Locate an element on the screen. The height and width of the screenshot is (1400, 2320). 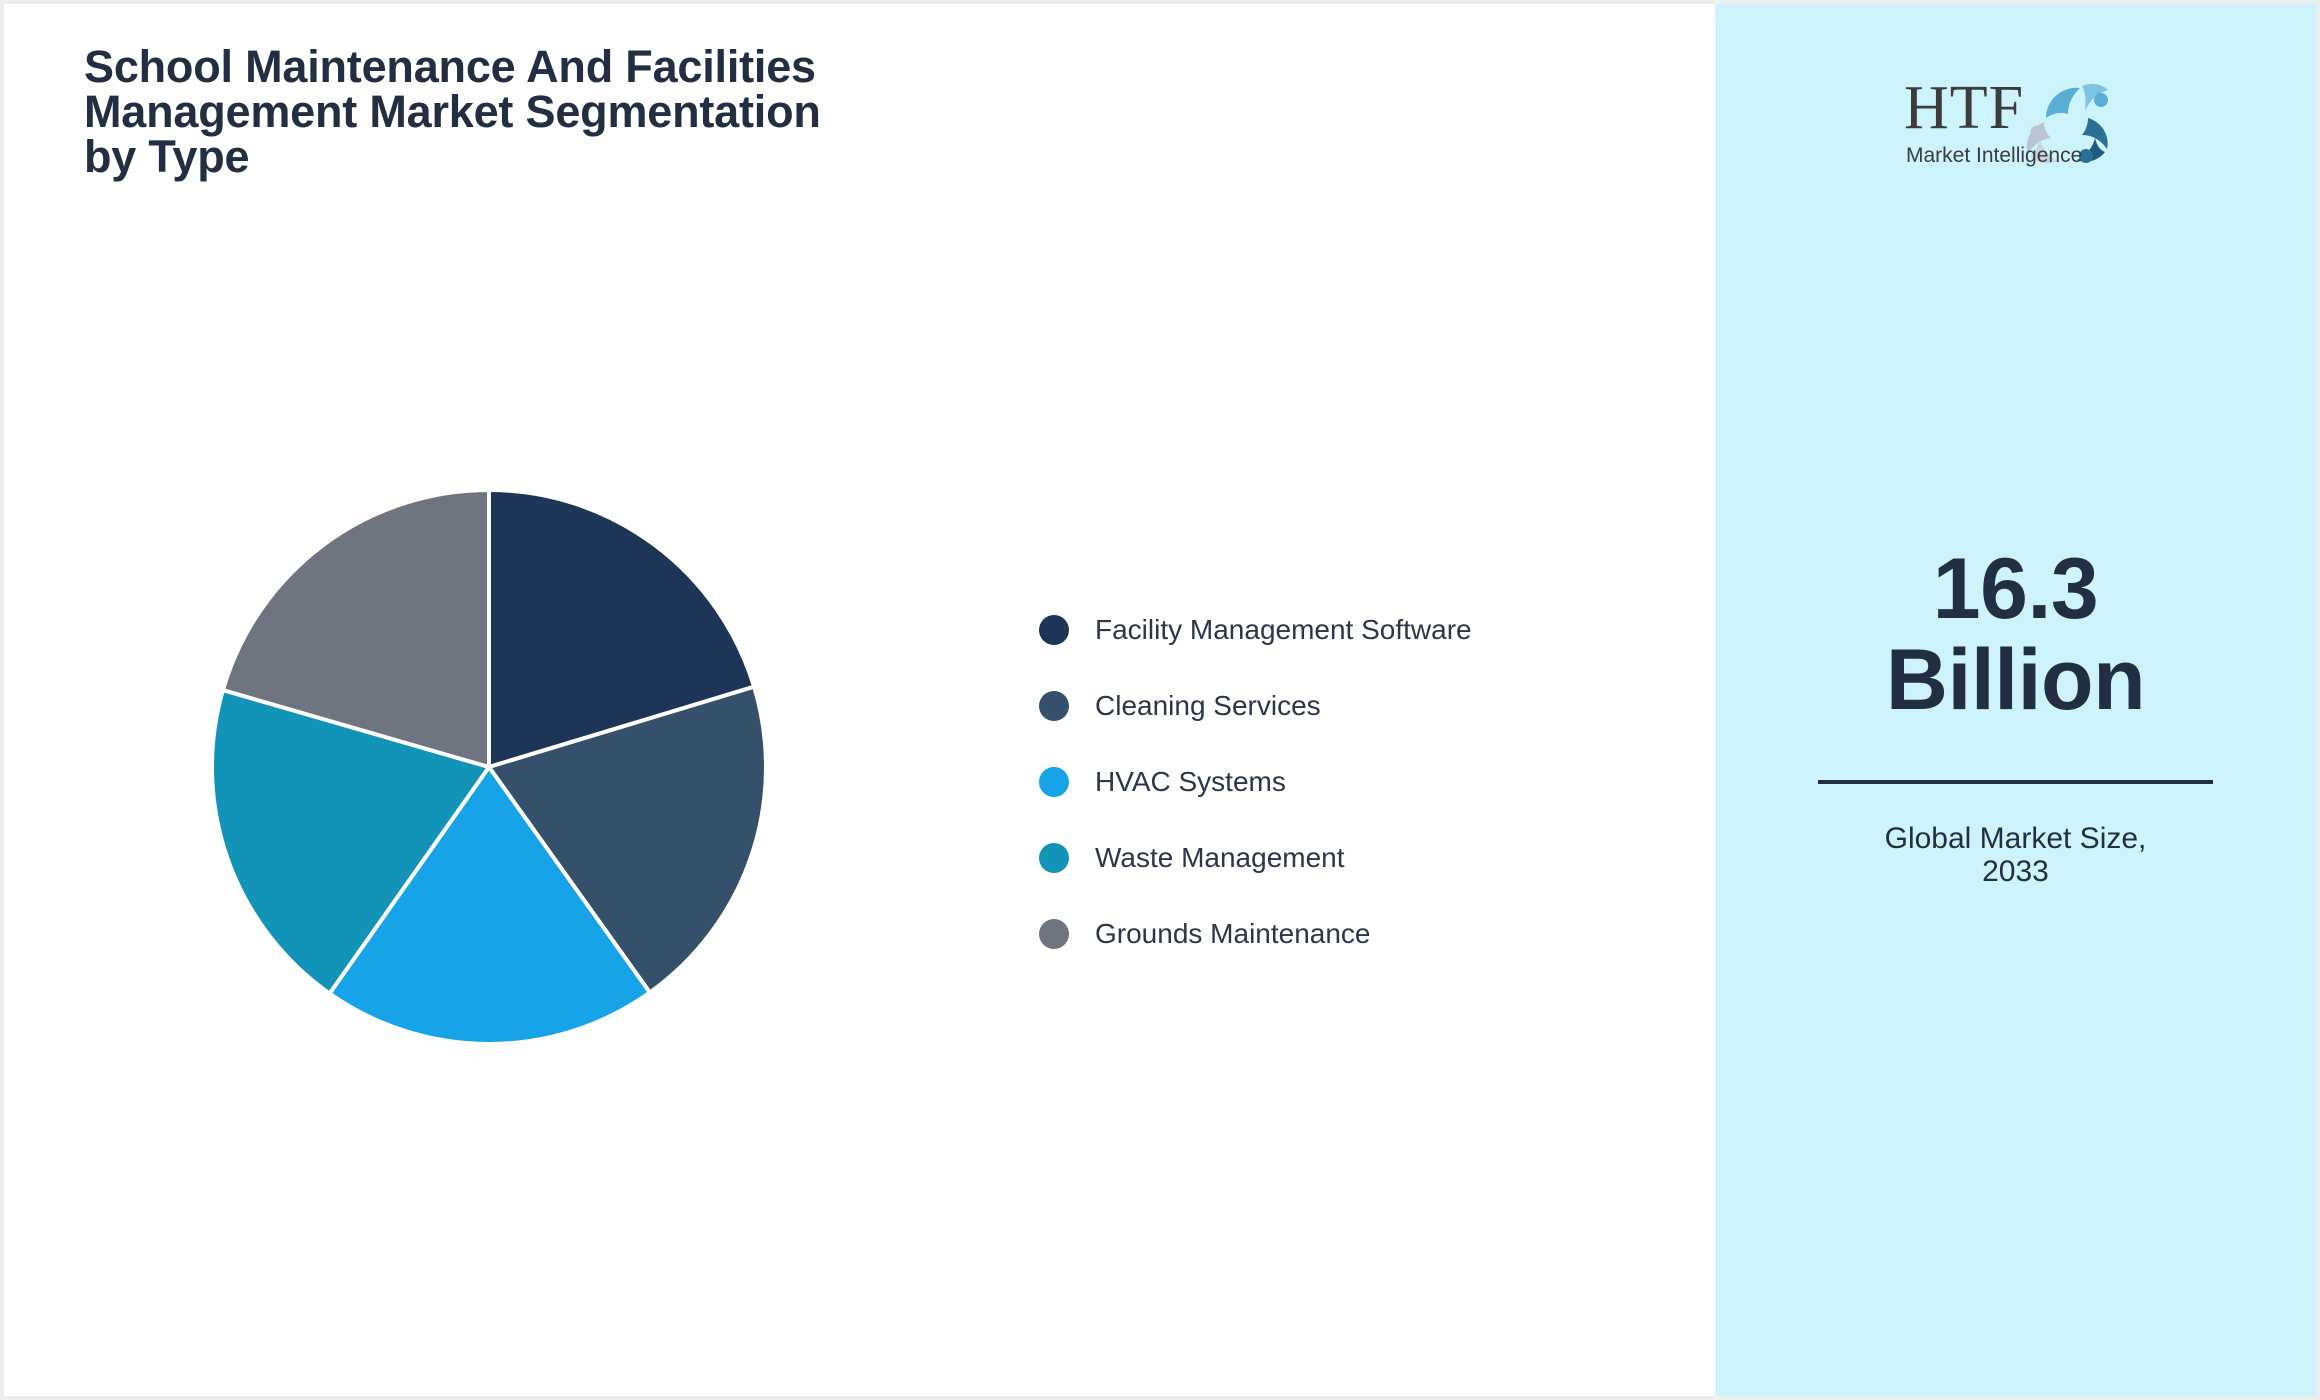
pie-chart-svg is located at coordinates (489, 767).